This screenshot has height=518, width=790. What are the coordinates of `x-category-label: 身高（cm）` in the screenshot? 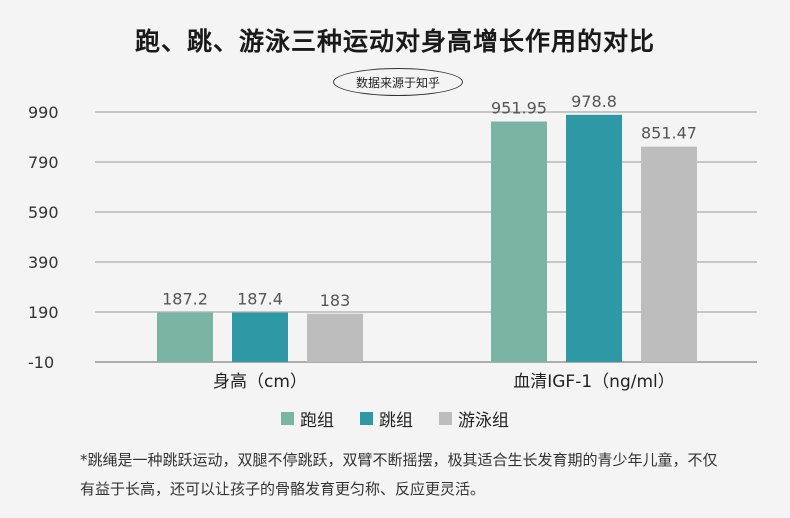 It's located at (260, 382).